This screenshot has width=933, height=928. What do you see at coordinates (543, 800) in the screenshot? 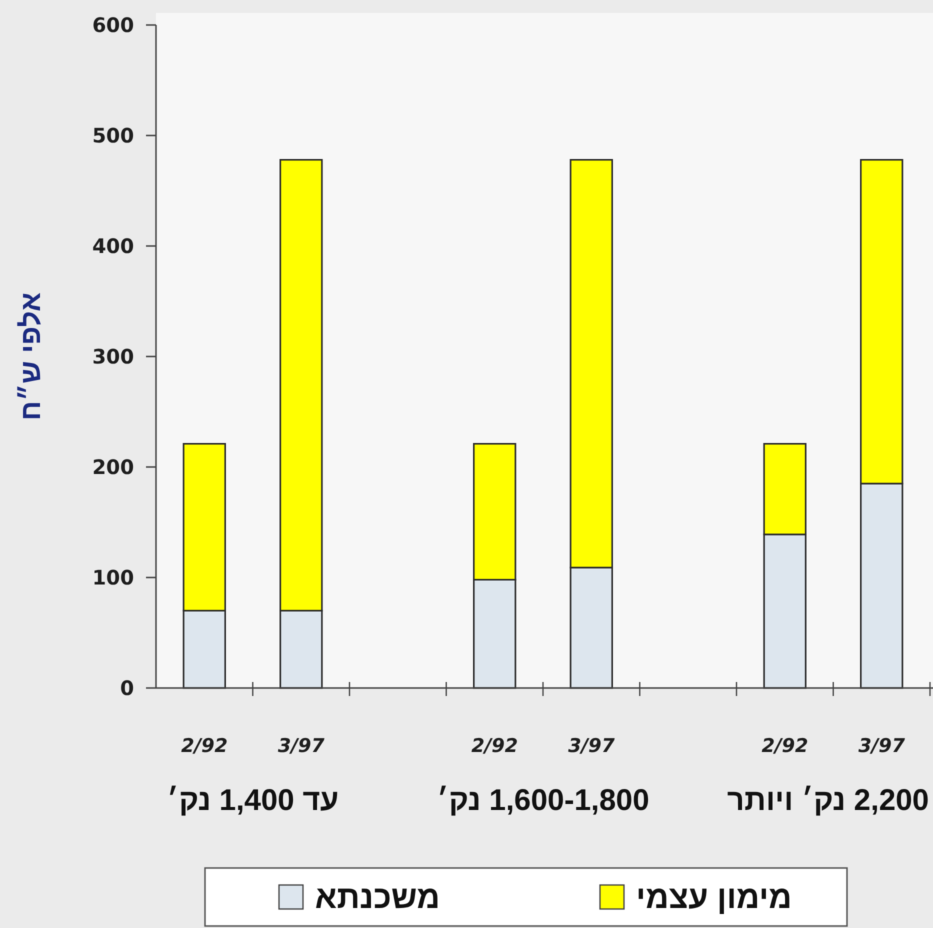
I see `text: 1,600-1,800 נק׳` at bounding box center [543, 800].